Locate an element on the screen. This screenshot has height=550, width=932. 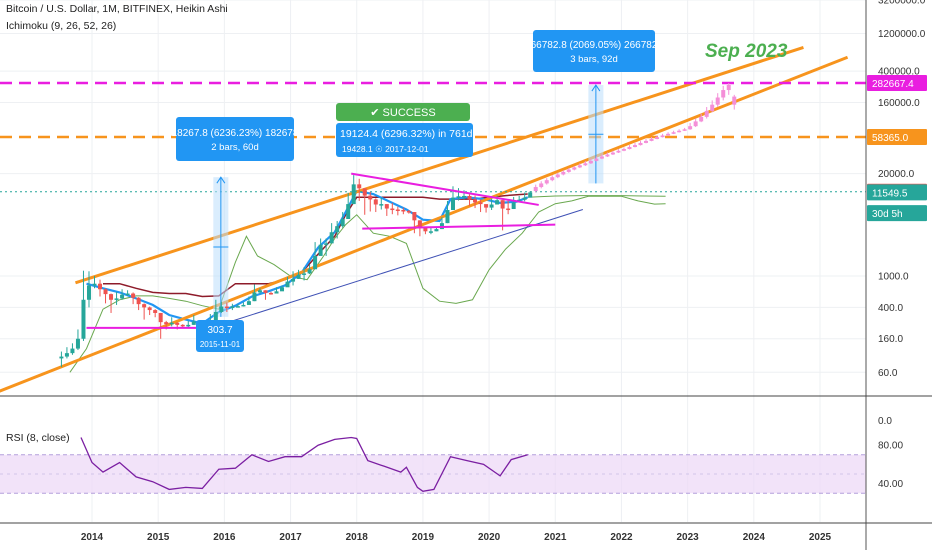
price-axis-label-text: 30d 5h is located at coordinates (887, 214).